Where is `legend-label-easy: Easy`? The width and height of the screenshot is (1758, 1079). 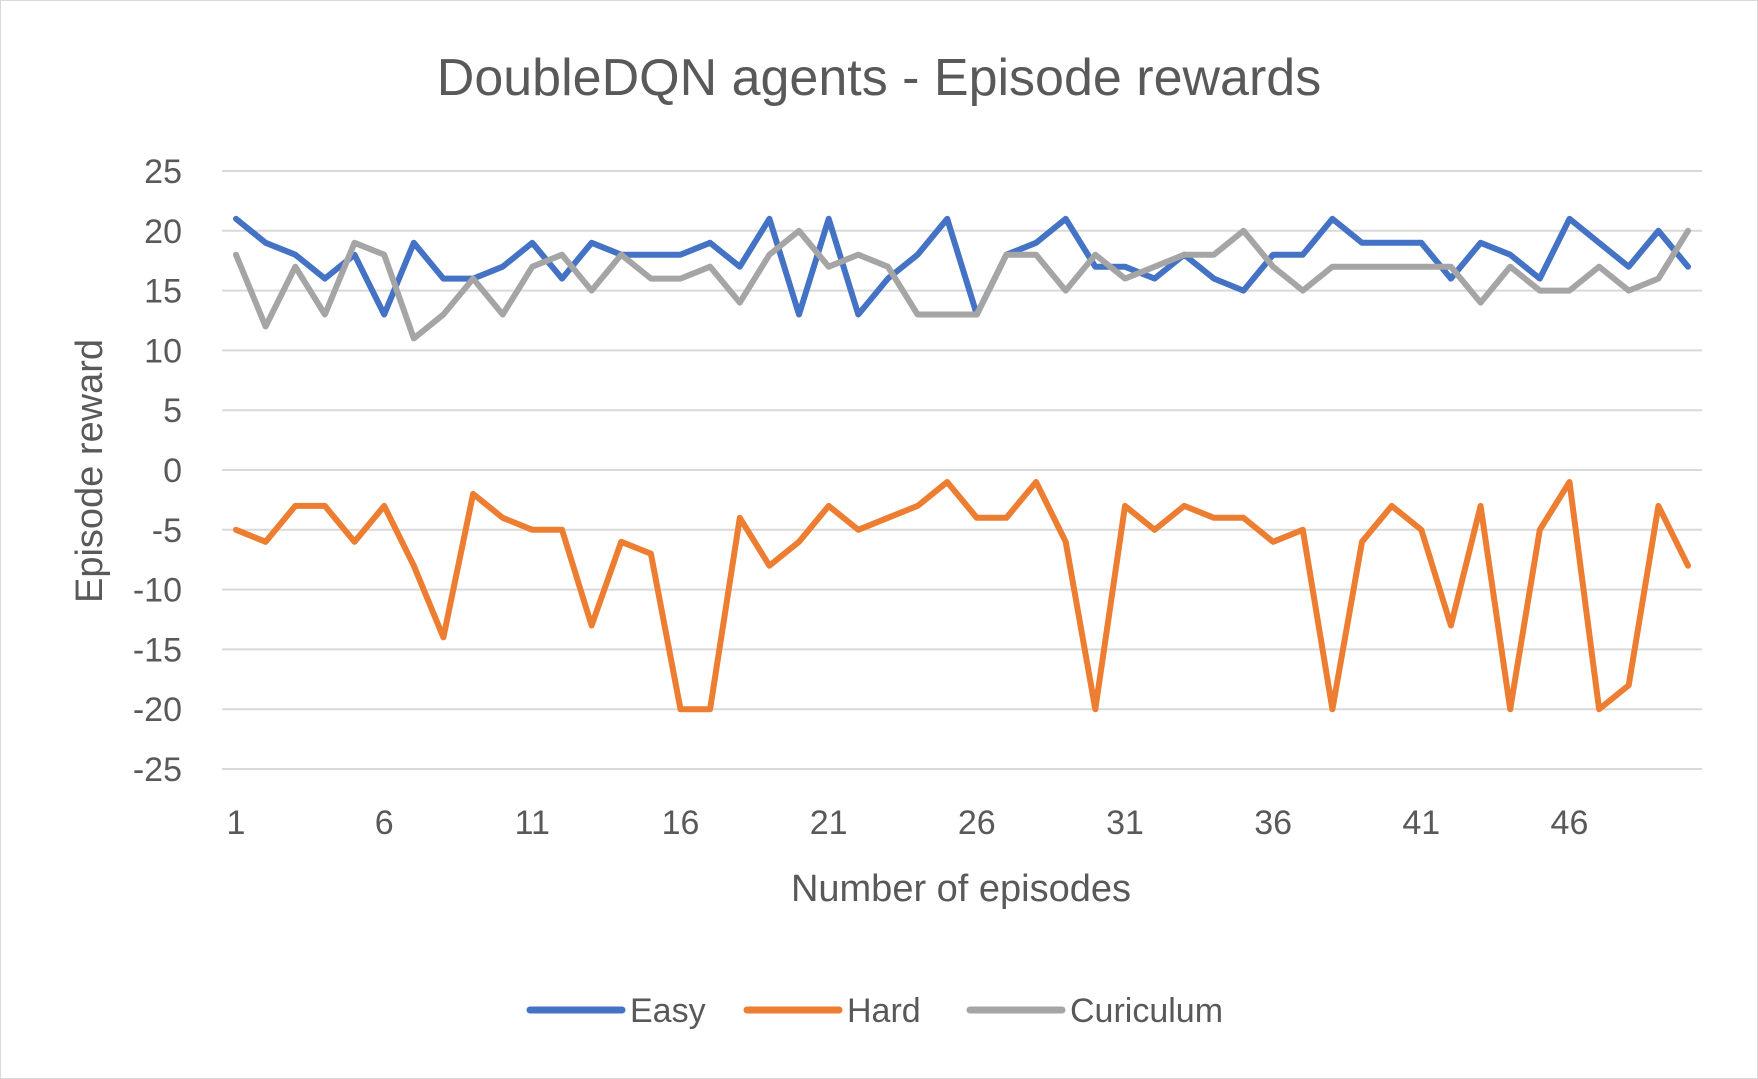 legend-label-easy: Easy is located at coordinates (668, 1011).